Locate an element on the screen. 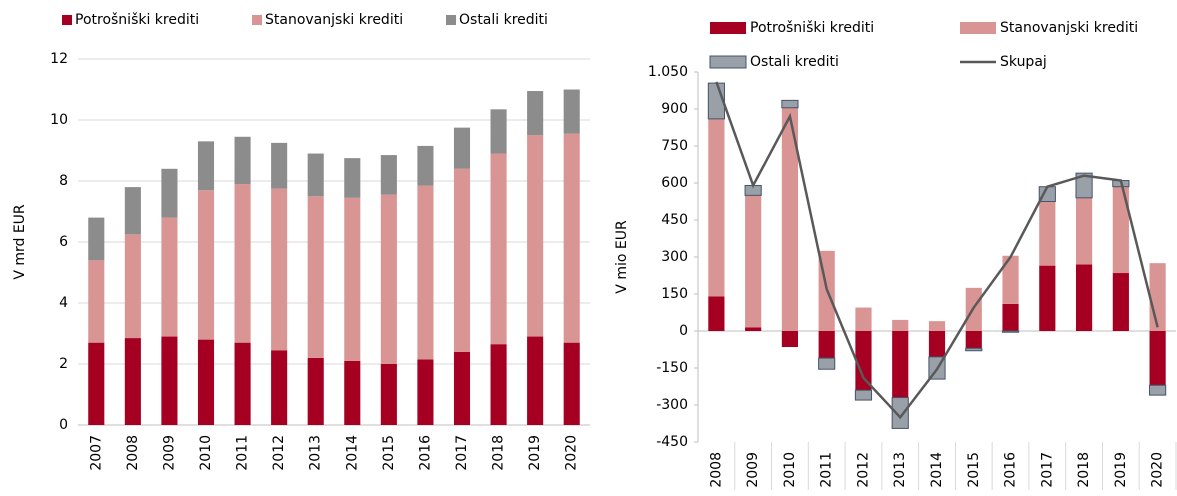 The width and height of the screenshot is (1177, 496). y-tick-label: 8 is located at coordinates (63, 181).